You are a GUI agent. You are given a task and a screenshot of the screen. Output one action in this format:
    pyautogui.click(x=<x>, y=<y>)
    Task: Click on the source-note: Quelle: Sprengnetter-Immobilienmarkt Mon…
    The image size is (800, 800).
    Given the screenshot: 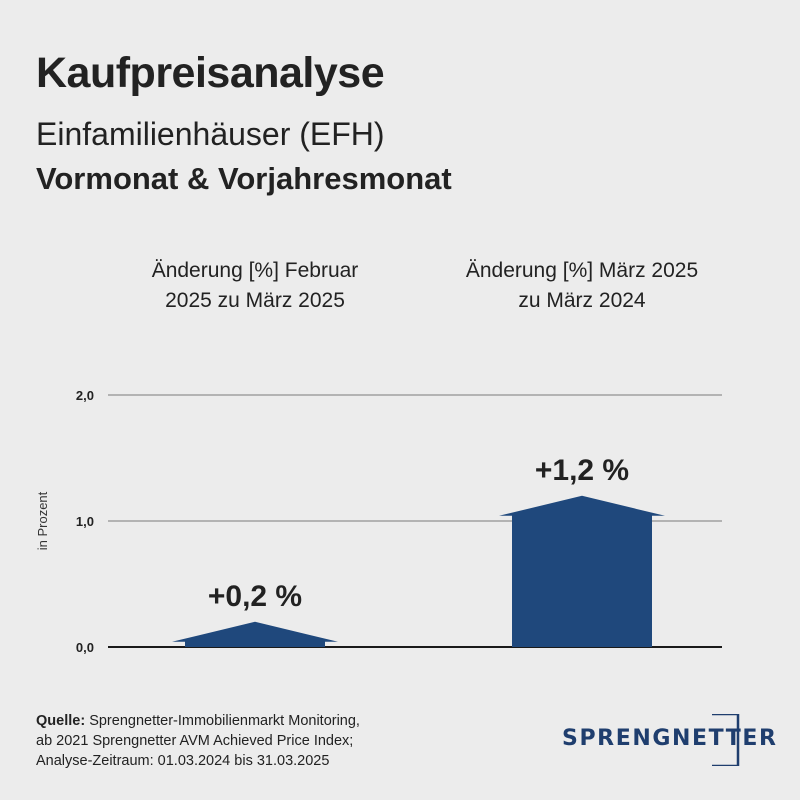 What is the action you would take?
    pyautogui.click(x=246, y=741)
    